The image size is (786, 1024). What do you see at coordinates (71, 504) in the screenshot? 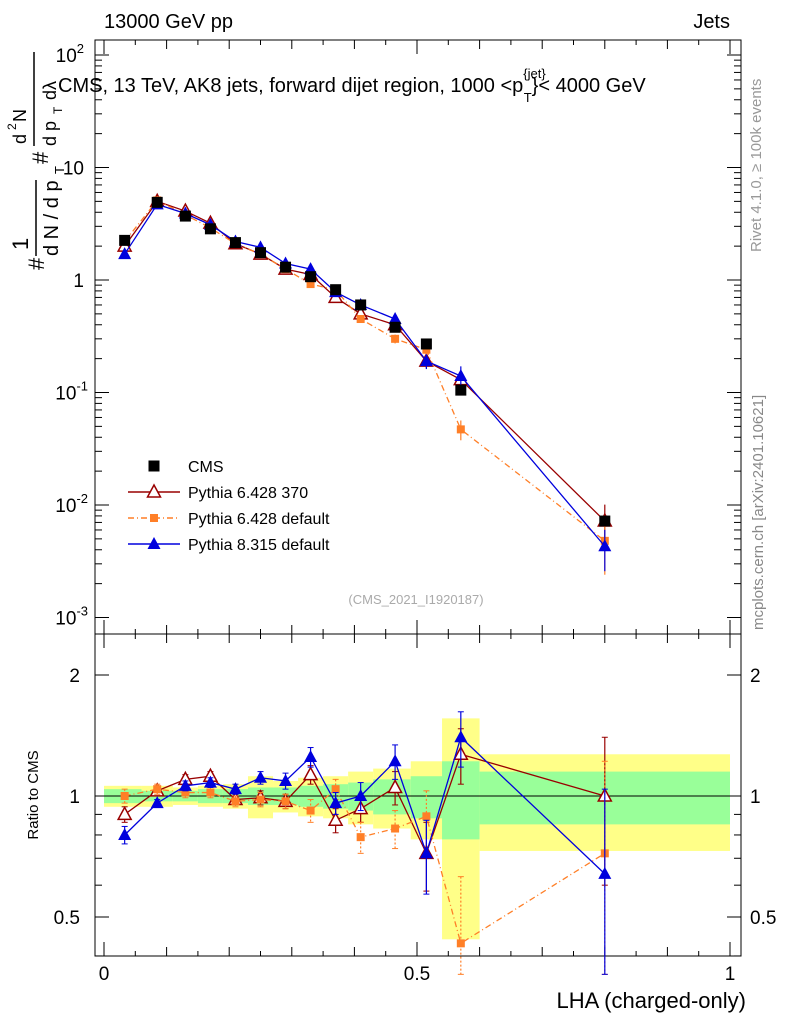
I see `y-tick-label: 10⁻²` at bounding box center [71, 504].